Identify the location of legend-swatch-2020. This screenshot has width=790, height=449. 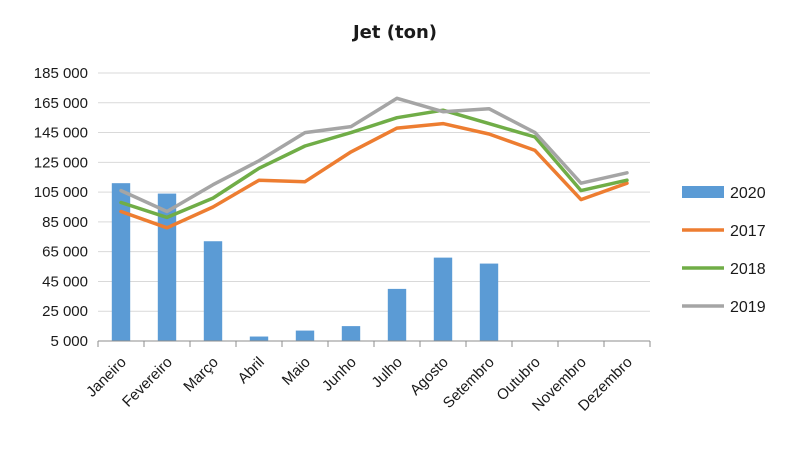
(703, 192).